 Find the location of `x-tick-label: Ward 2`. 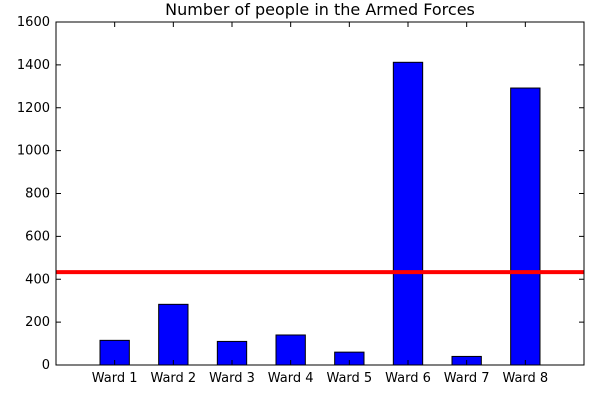

x-tick-label: Ward 2 is located at coordinates (173, 378).